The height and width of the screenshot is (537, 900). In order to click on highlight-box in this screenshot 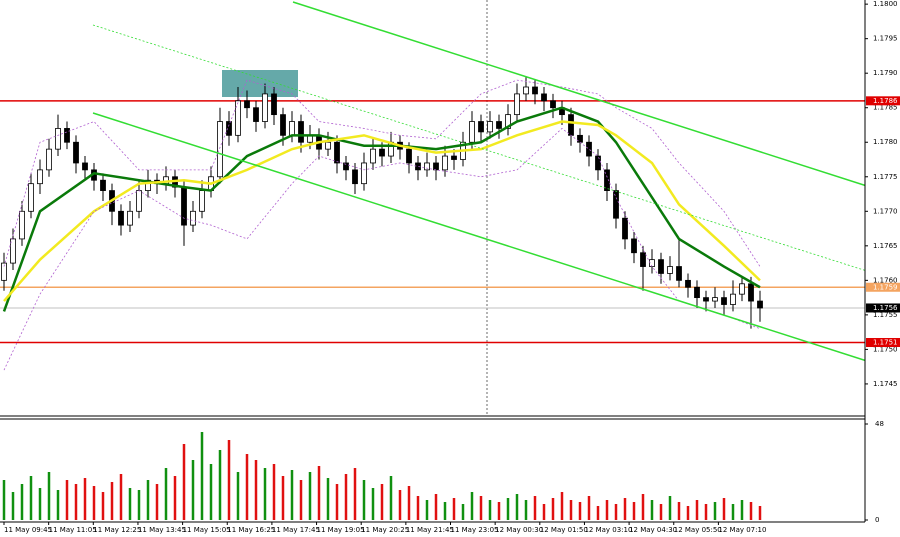, I will do `click(260, 83)`.